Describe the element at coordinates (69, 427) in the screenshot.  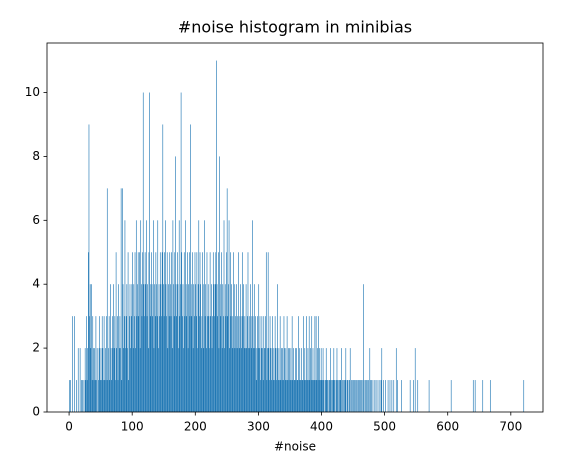
I see `x-tick-label: 0` at that location.